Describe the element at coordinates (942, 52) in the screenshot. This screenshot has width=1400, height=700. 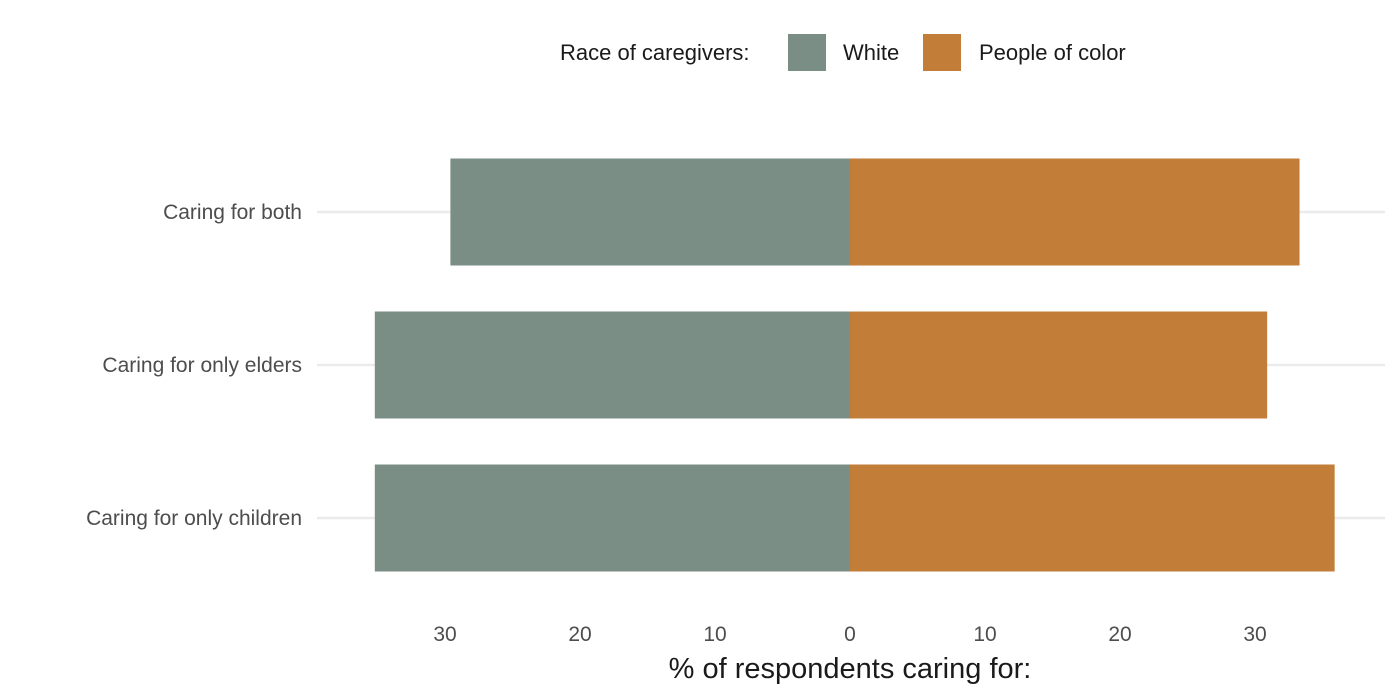
I see `legend-swatch-people-of-color` at that location.